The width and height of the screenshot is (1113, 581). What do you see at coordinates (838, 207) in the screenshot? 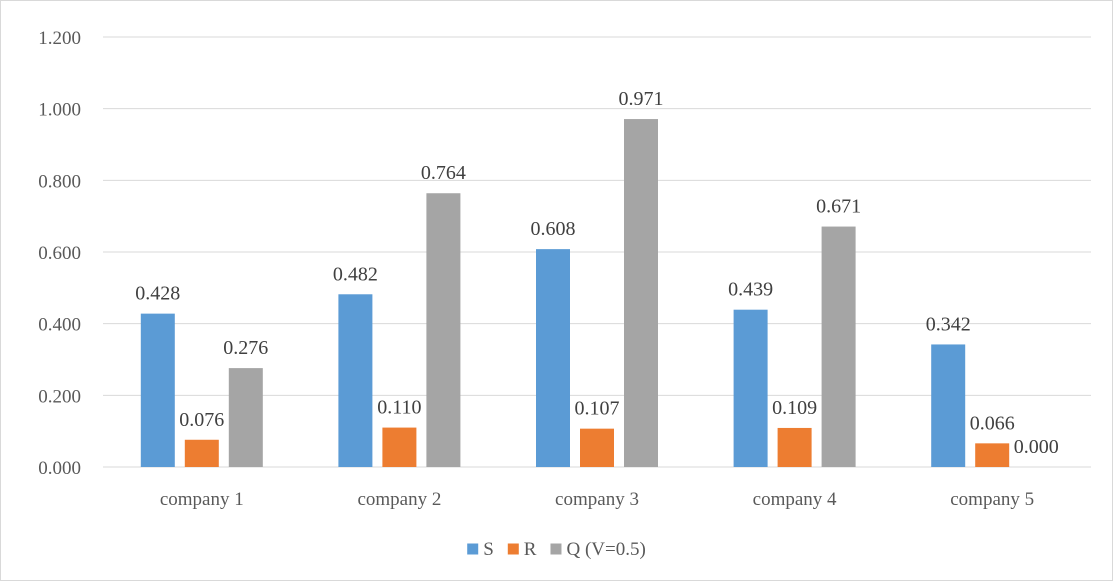
I see `data-label: 0.671` at bounding box center [838, 207].